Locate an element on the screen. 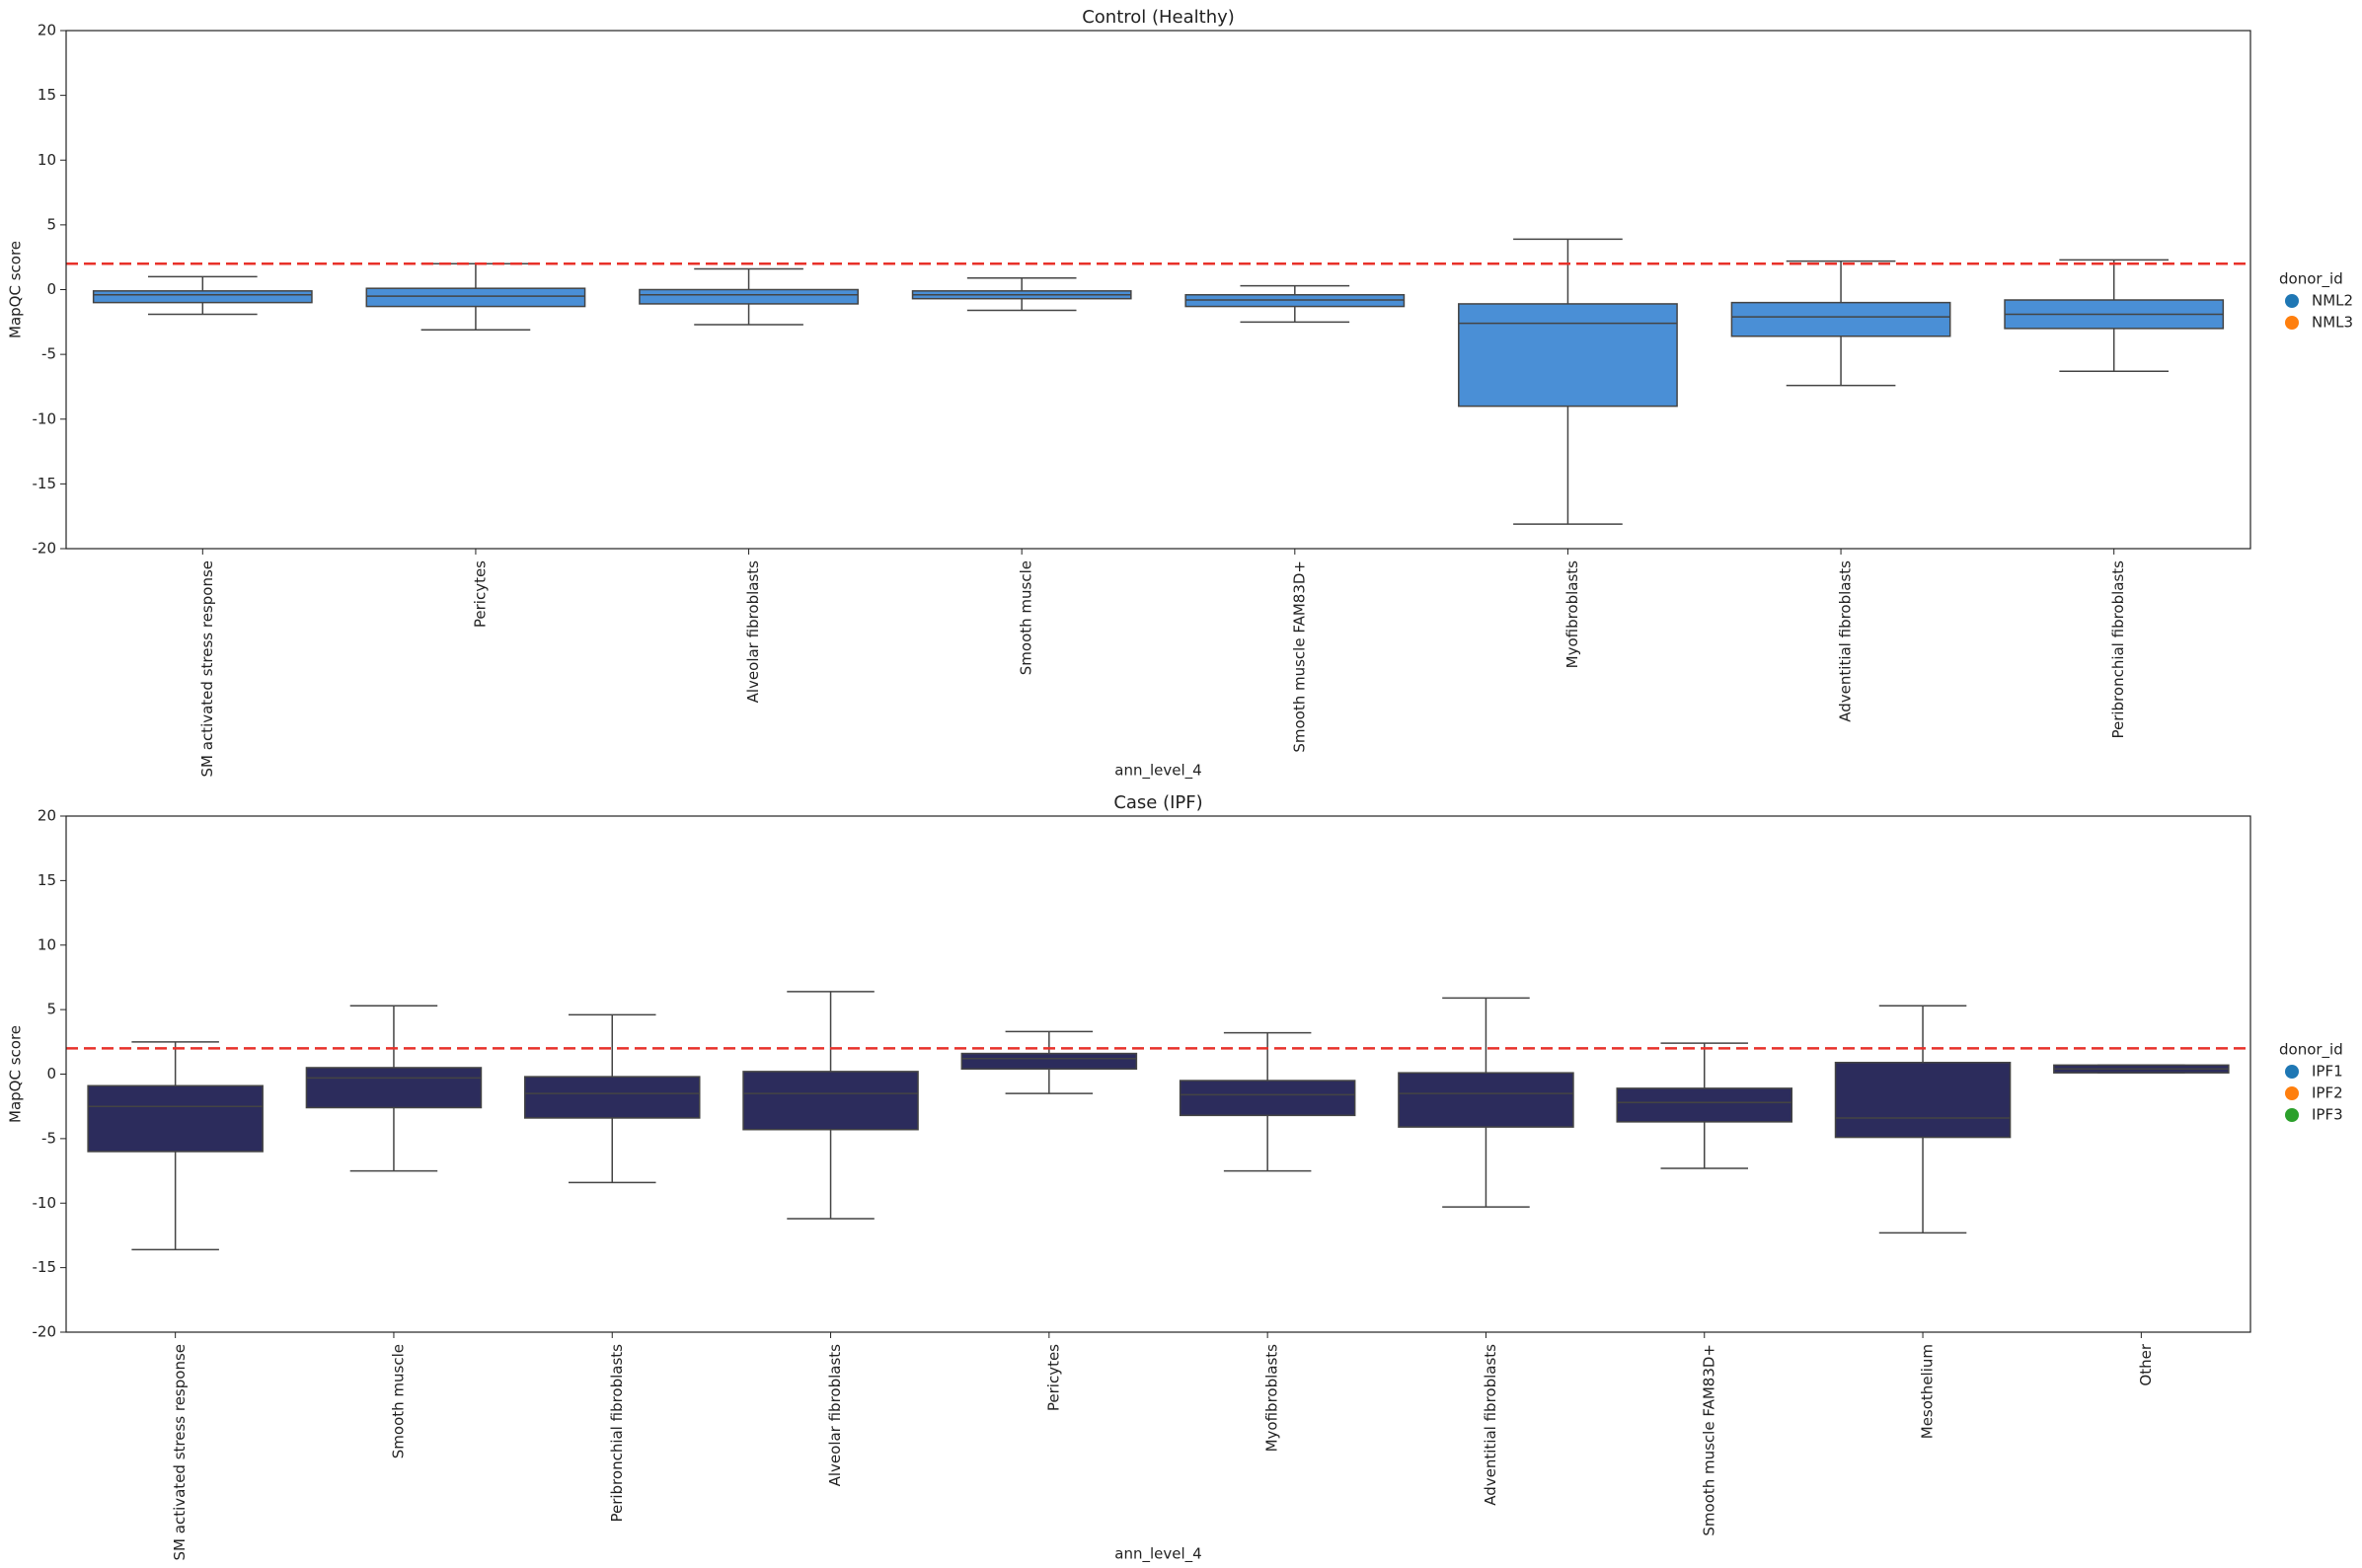 This screenshot has width=2362, height=1568. chart-title: Case (IPF) is located at coordinates (1157, 802).